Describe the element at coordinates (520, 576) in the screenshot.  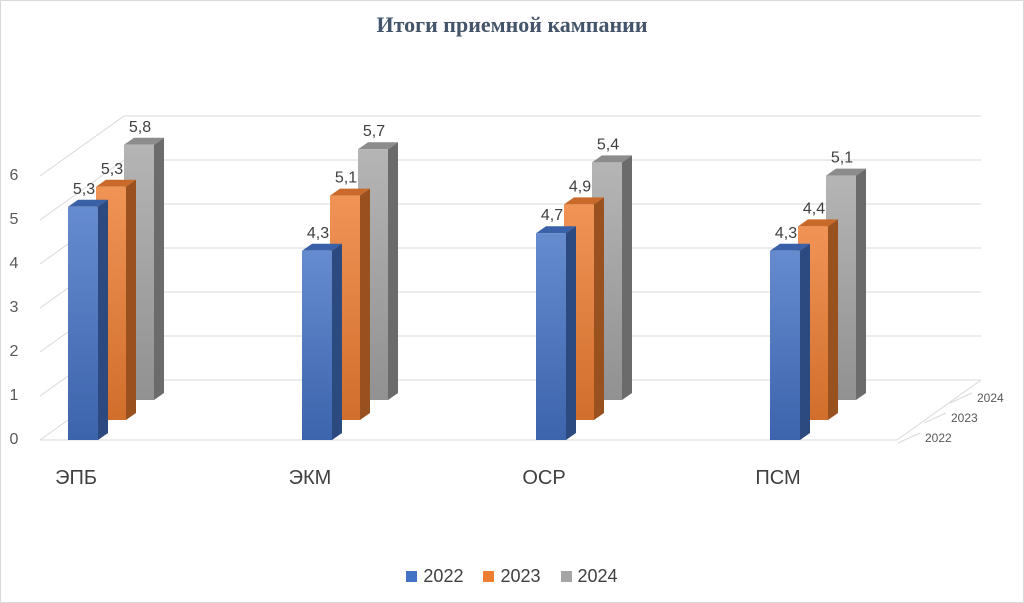
I see `legend-label: 2023` at that location.